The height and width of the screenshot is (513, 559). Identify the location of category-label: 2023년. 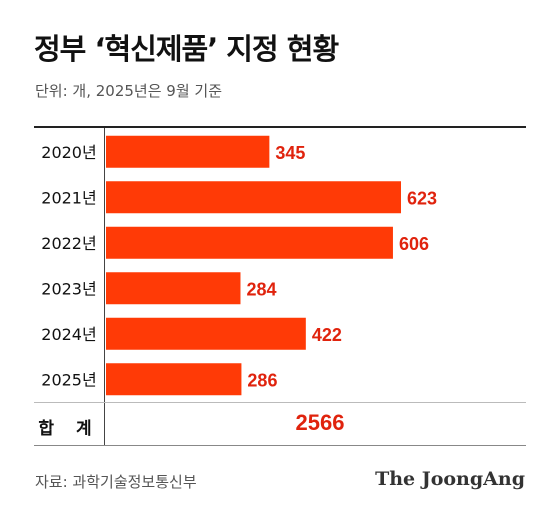
(68, 288).